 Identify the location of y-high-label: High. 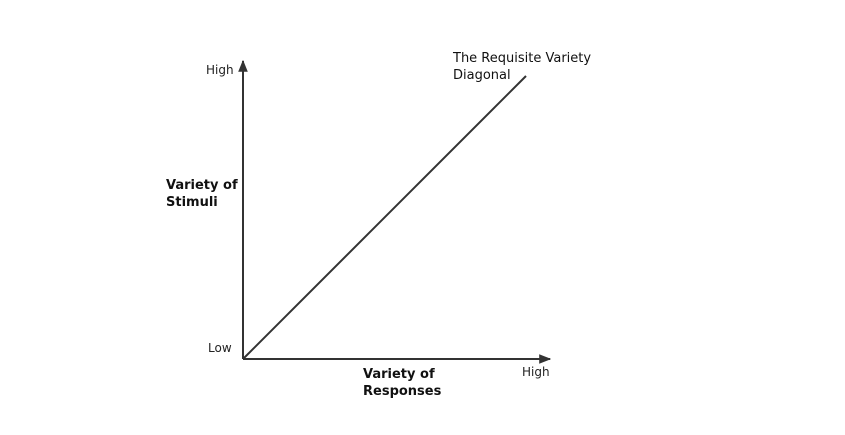
(220, 70).